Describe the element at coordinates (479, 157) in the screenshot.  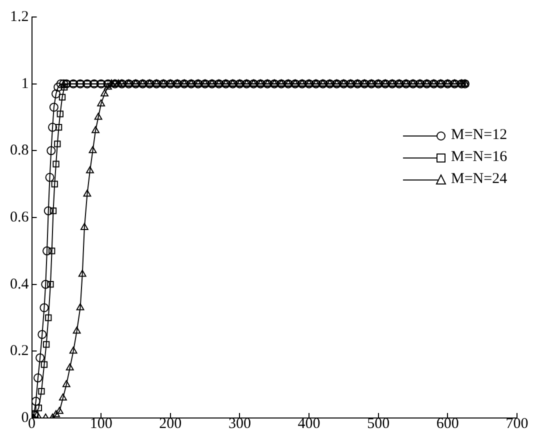
I see `legend-label: M=N=16` at that location.